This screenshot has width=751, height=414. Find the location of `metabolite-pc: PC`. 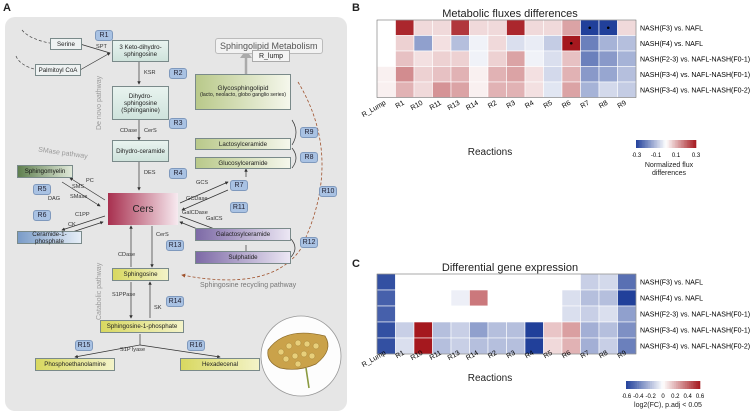

metabolite-pc: PC is located at coordinates (90, 181).